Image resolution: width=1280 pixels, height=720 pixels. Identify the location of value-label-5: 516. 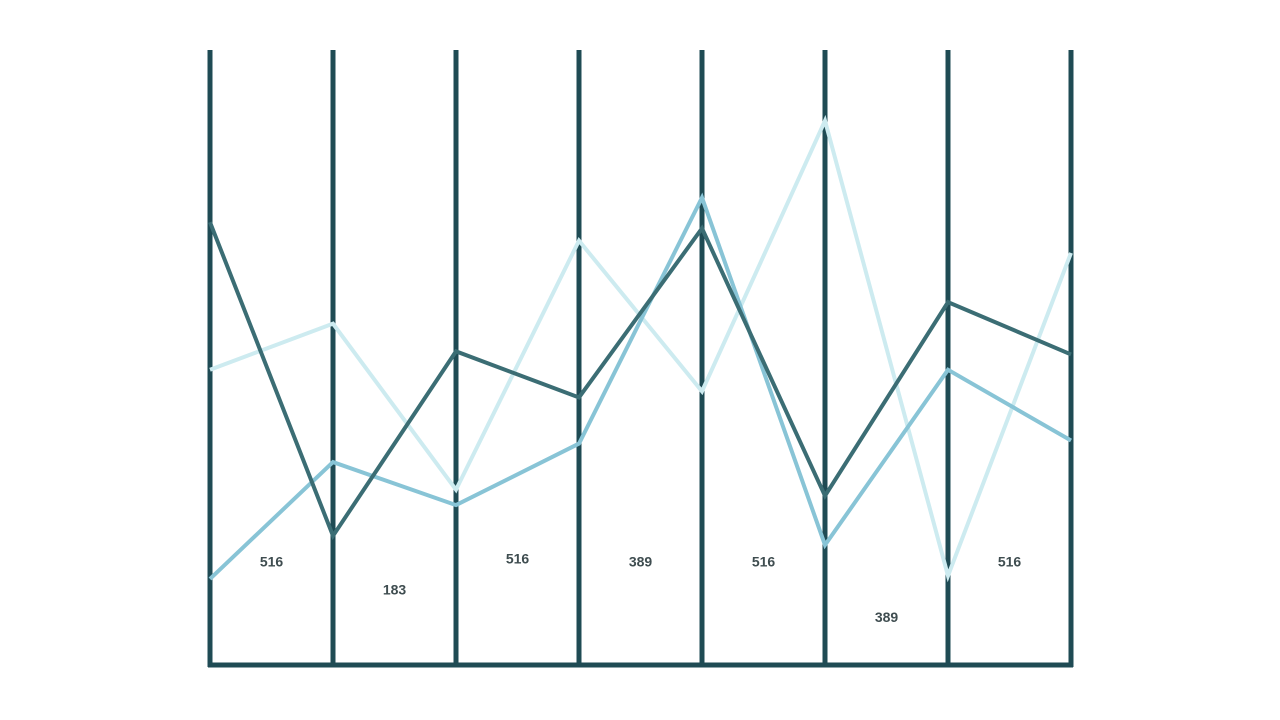
(764, 562).